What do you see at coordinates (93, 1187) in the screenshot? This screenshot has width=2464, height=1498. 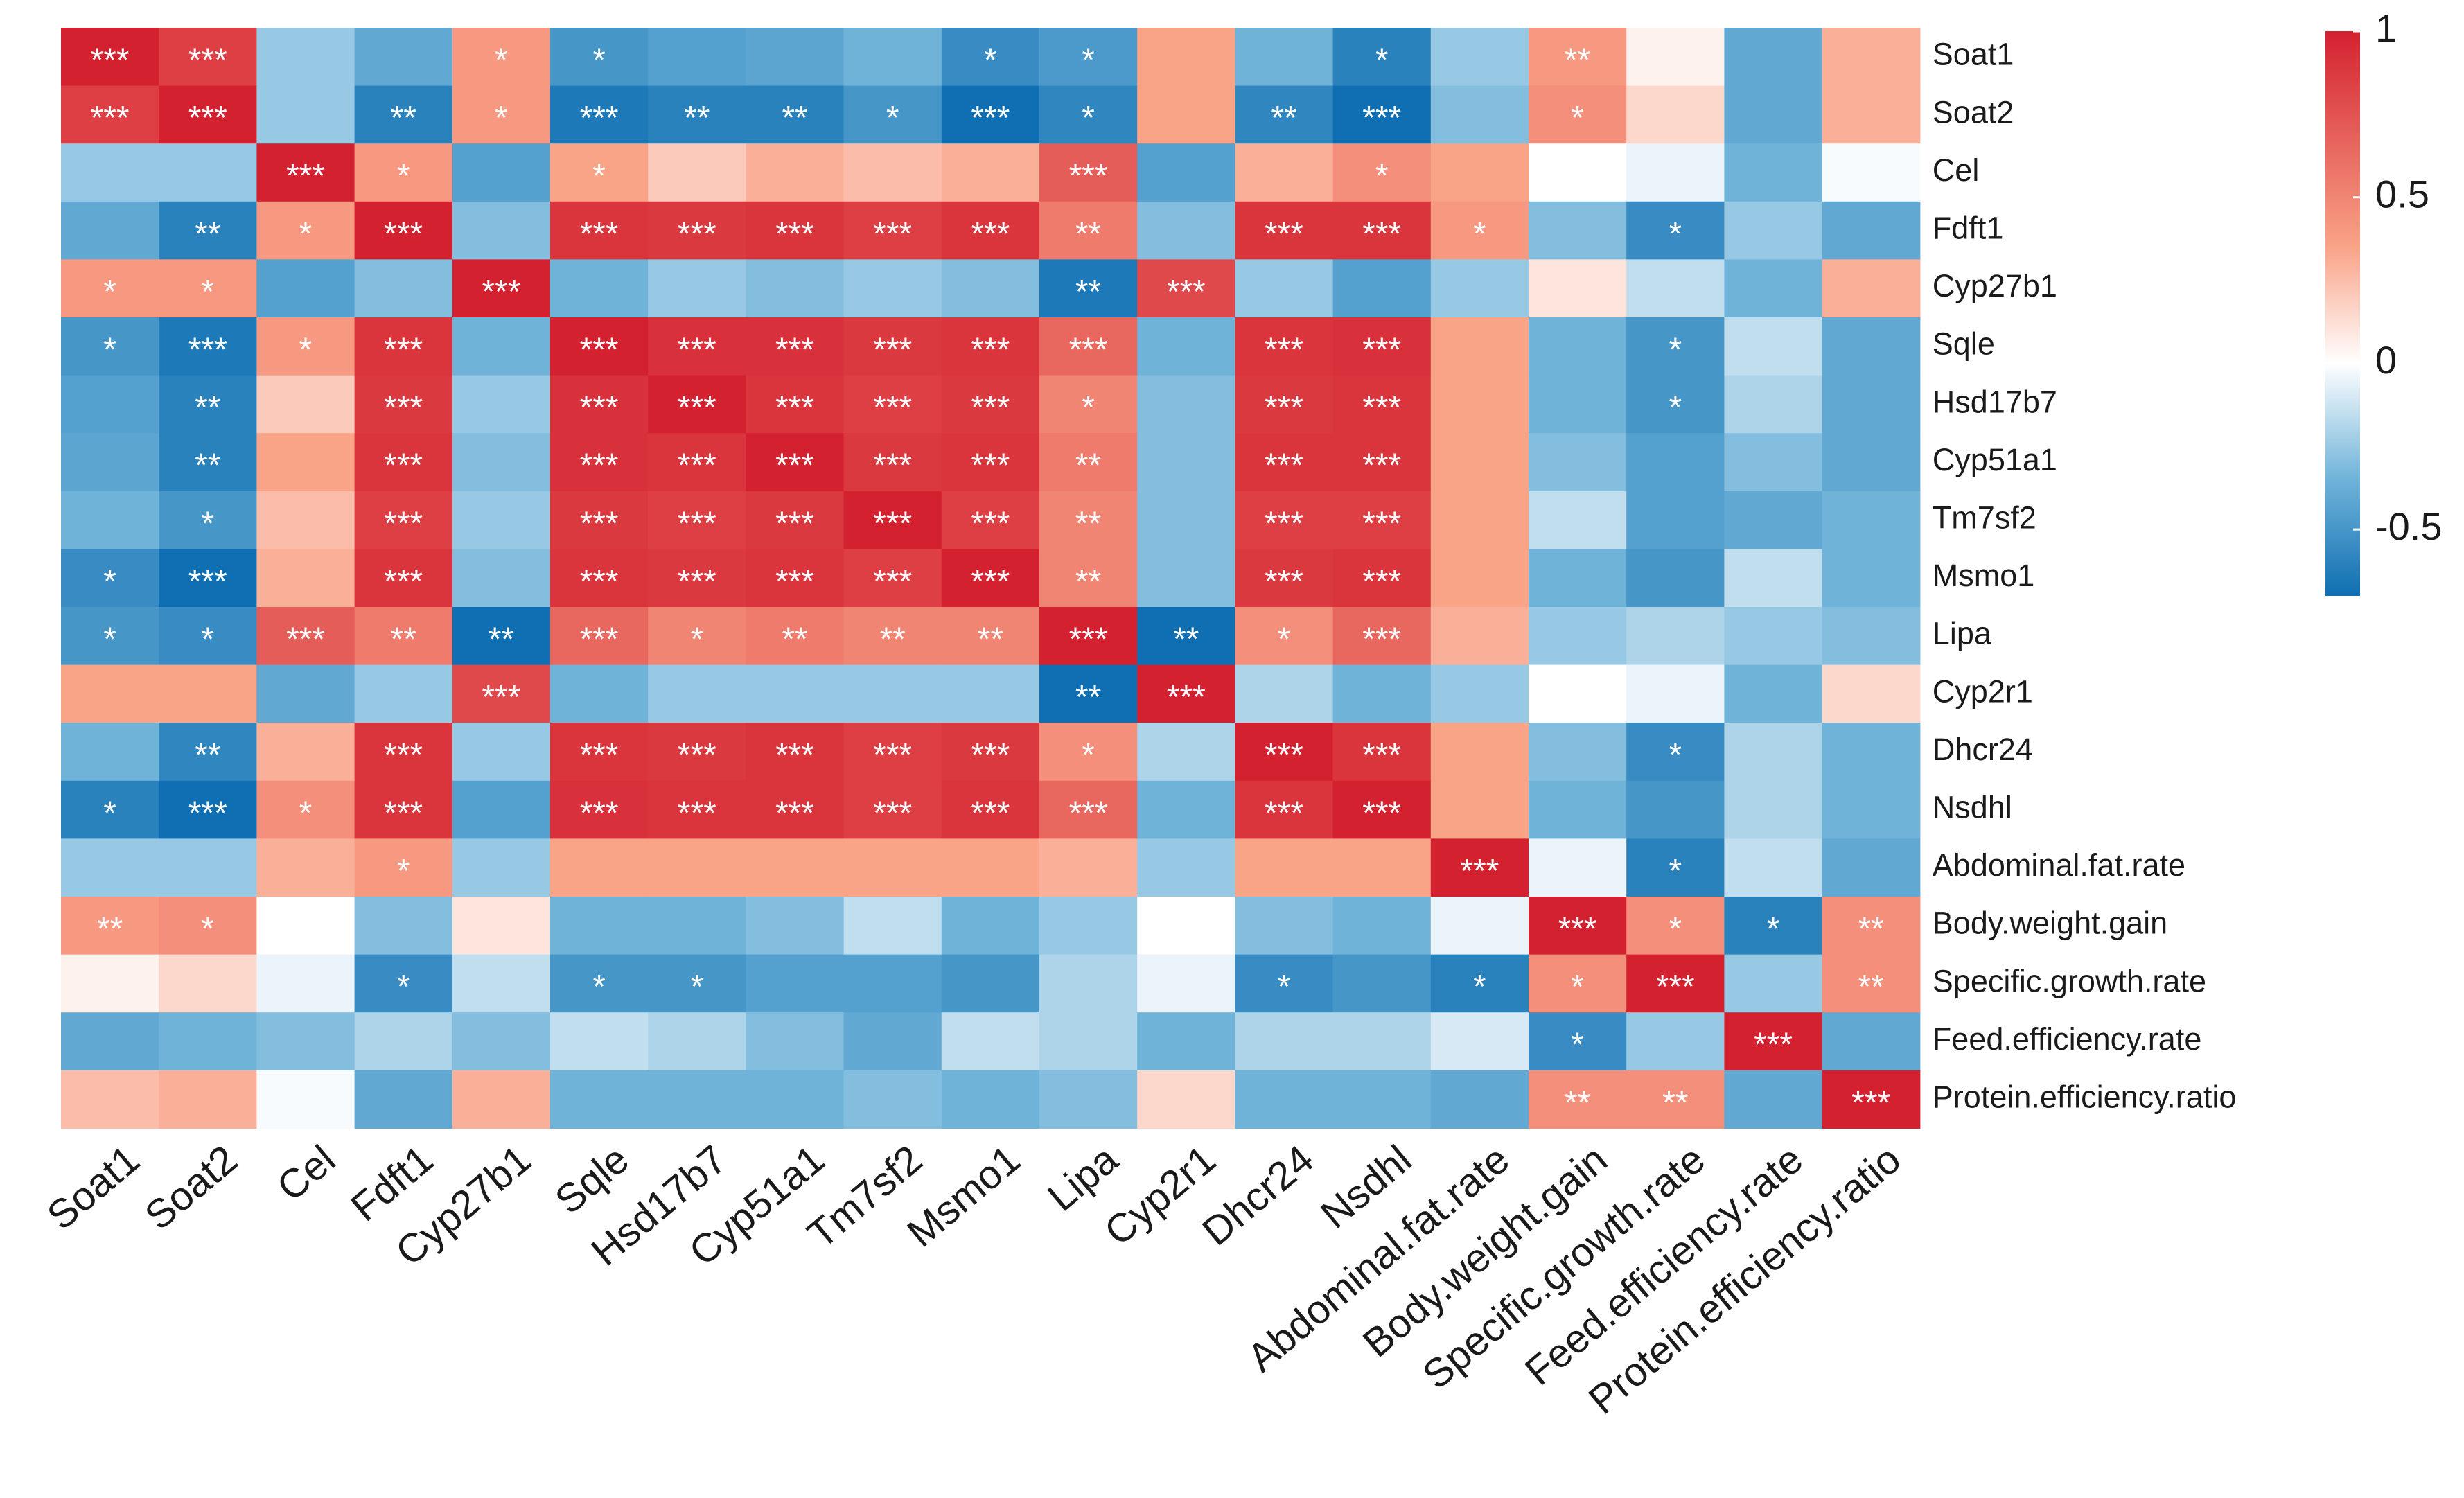 I see `column-label: Soat1` at bounding box center [93, 1187].